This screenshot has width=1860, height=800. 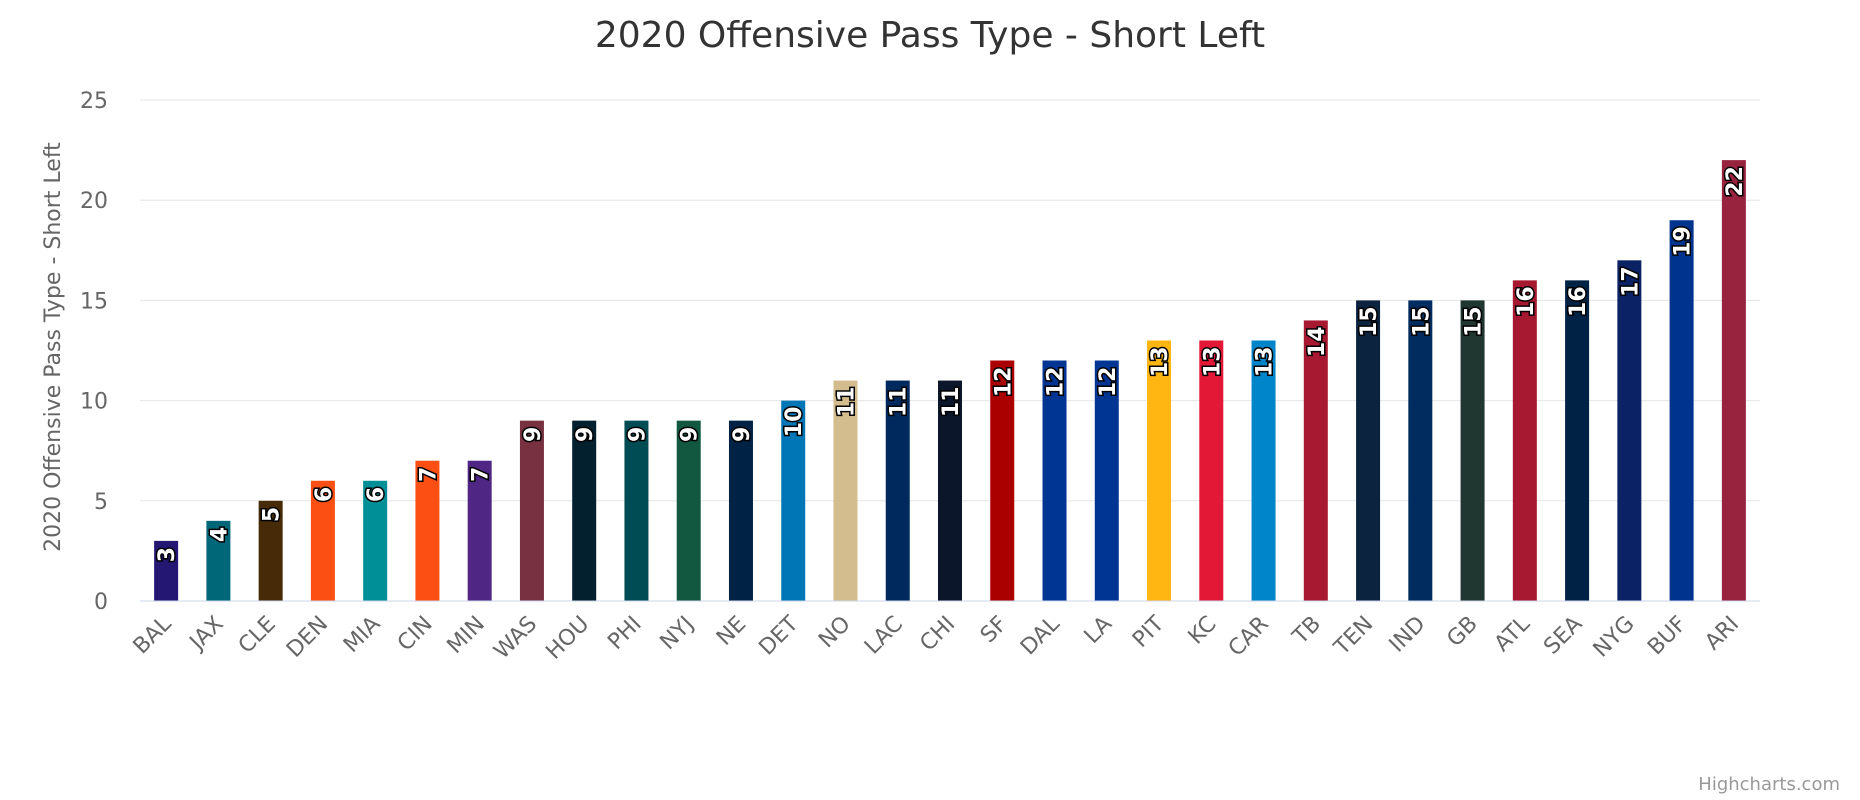 I want to click on bar-nyg, so click(x=1629, y=430).